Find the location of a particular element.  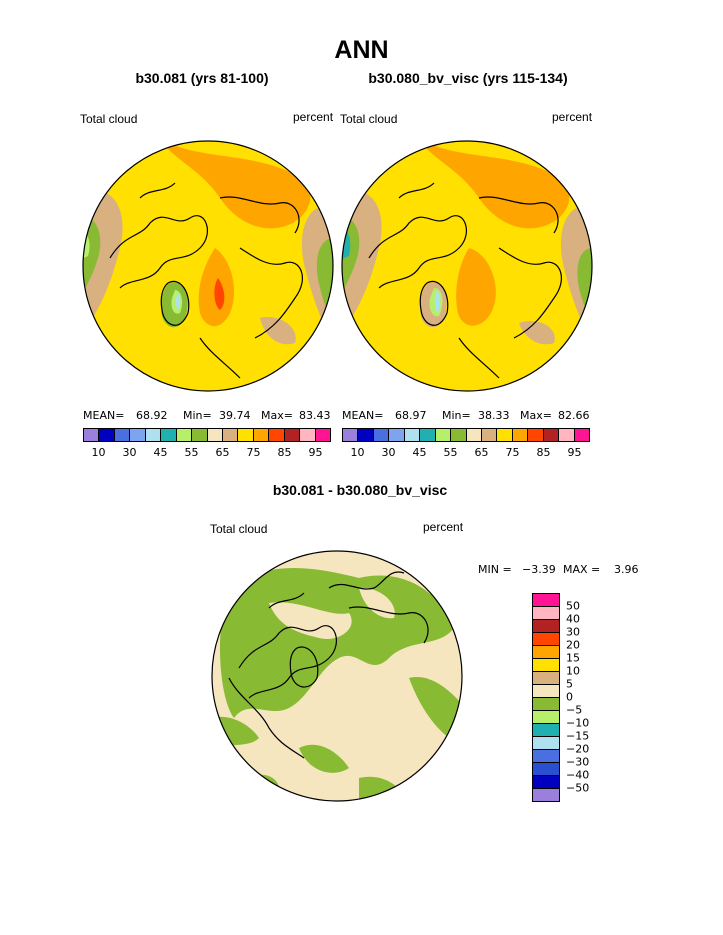

panel2-units-label: percent is located at coordinates (572, 117).